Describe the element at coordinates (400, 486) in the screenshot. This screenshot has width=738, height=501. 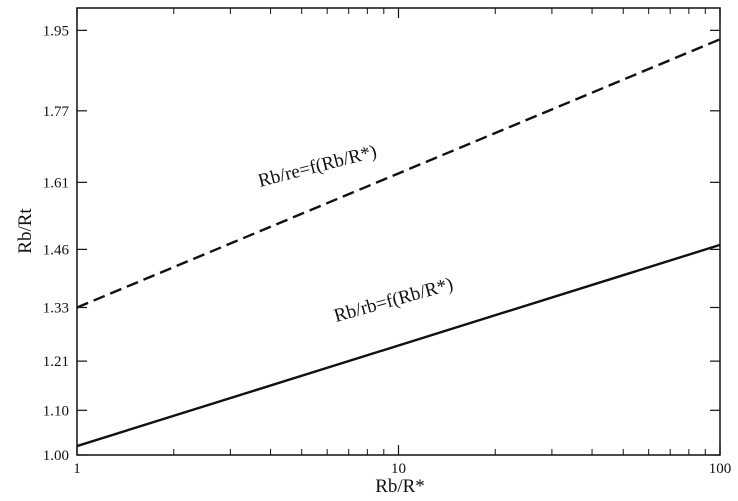
I see `x-axis-label: Rb/R*` at that location.